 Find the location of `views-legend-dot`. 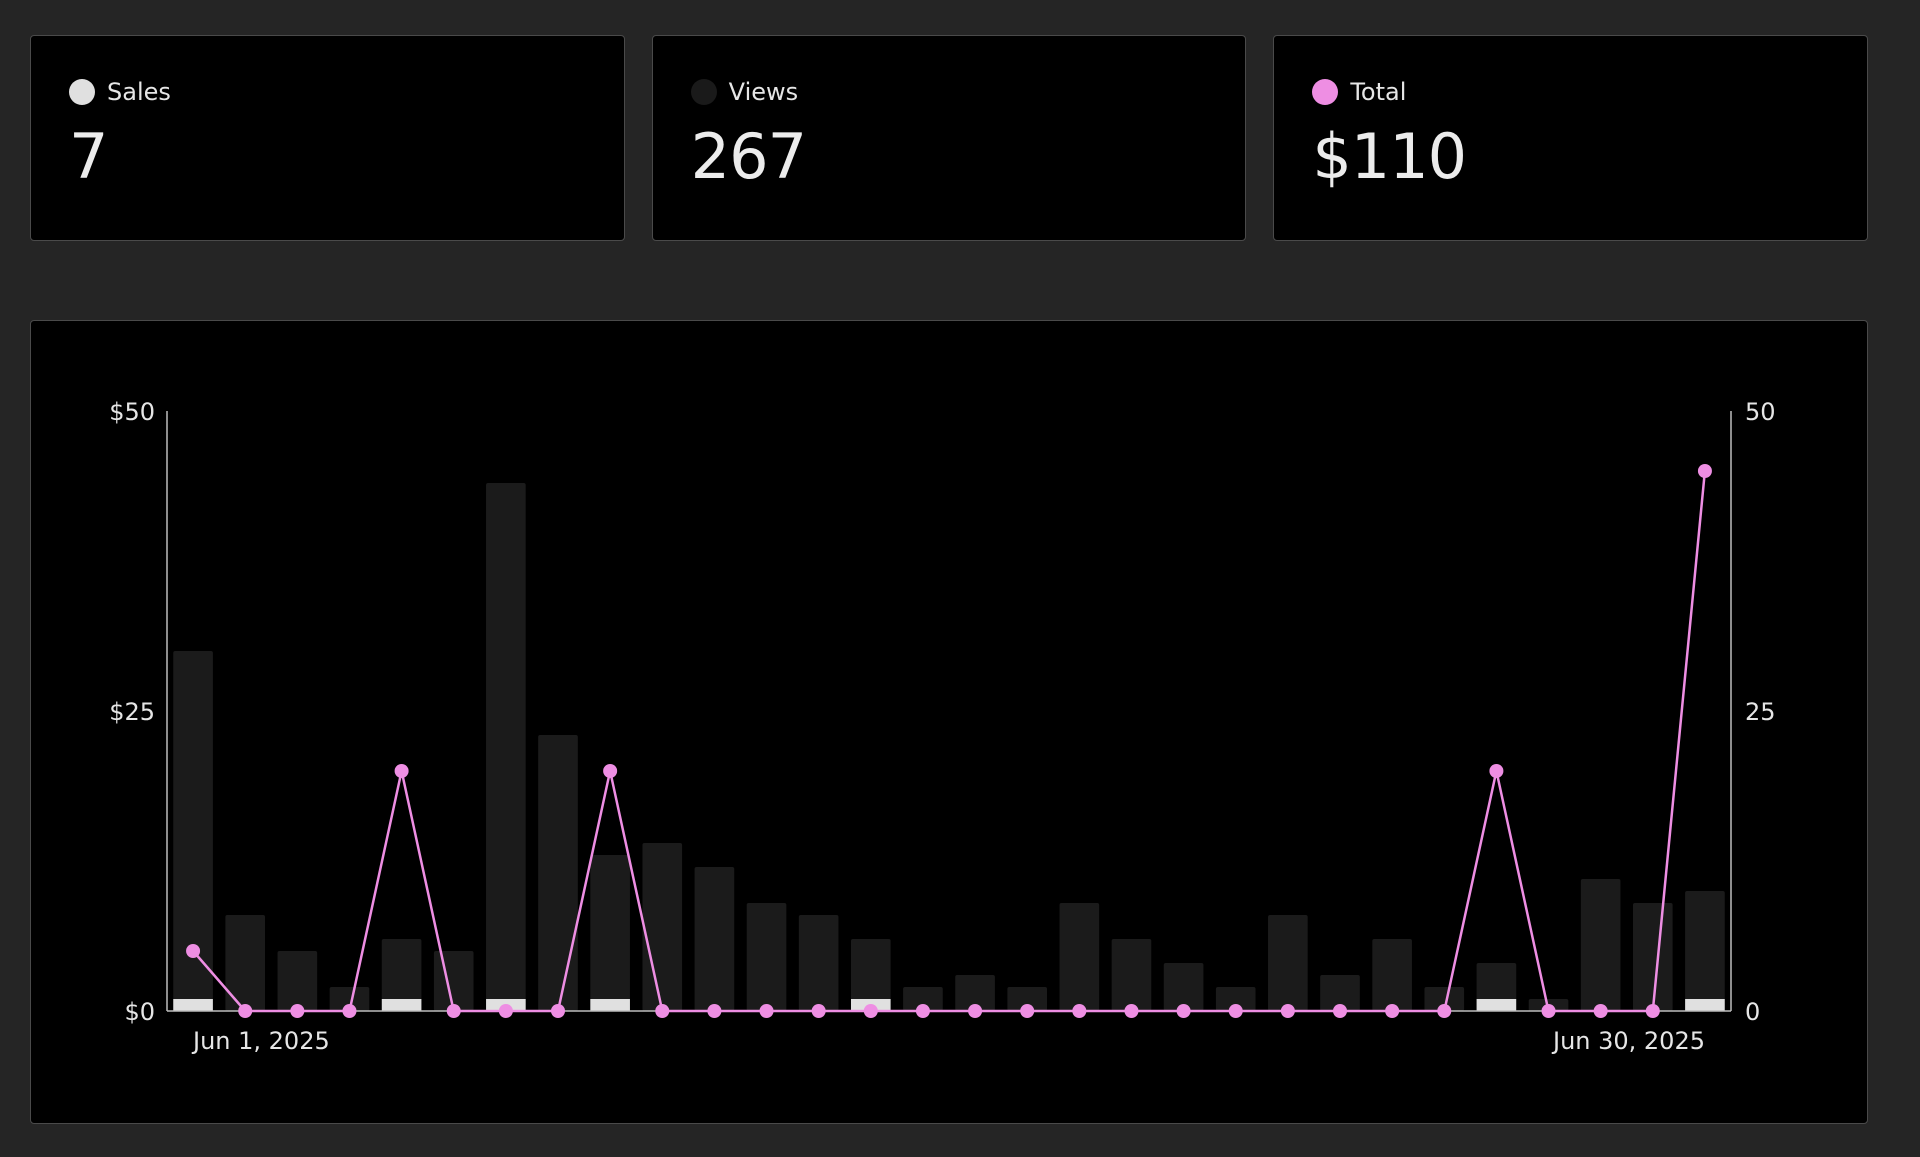

views-legend-dot is located at coordinates (703, 92).